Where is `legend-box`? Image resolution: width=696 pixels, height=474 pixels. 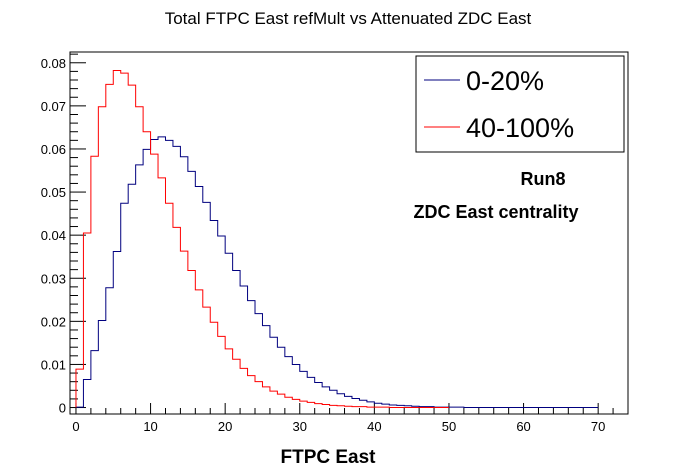
legend-box is located at coordinates (520, 104).